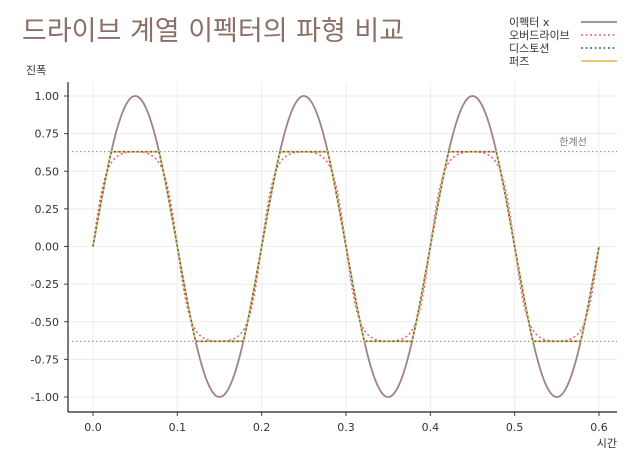 The height and width of the screenshot is (473, 635). I want to click on legend-label: 이펙터 x, so click(529, 22).